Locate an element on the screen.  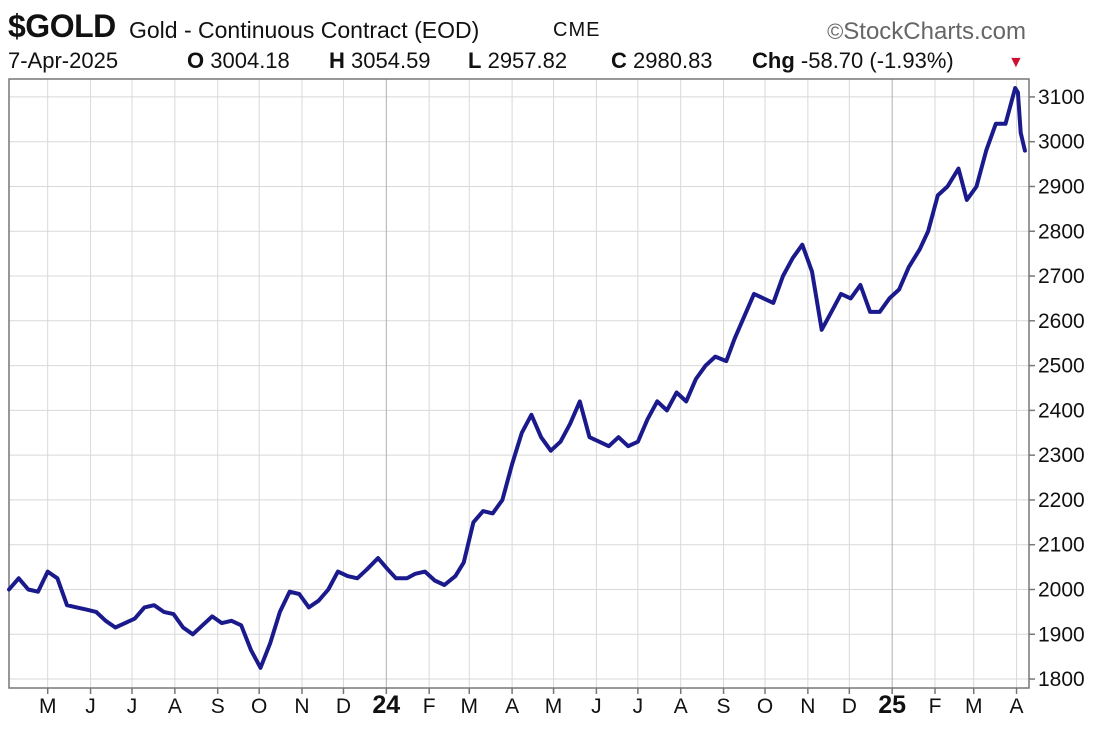
change-value: -58.70 (-1.93%) is located at coordinates (877, 60).